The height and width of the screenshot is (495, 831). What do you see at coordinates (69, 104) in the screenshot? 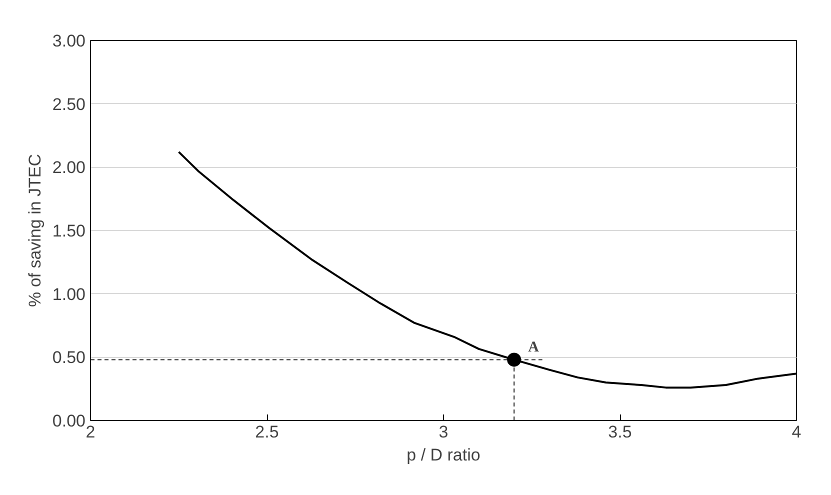
I see `y-tick-label: 2.50` at bounding box center [69, 104].